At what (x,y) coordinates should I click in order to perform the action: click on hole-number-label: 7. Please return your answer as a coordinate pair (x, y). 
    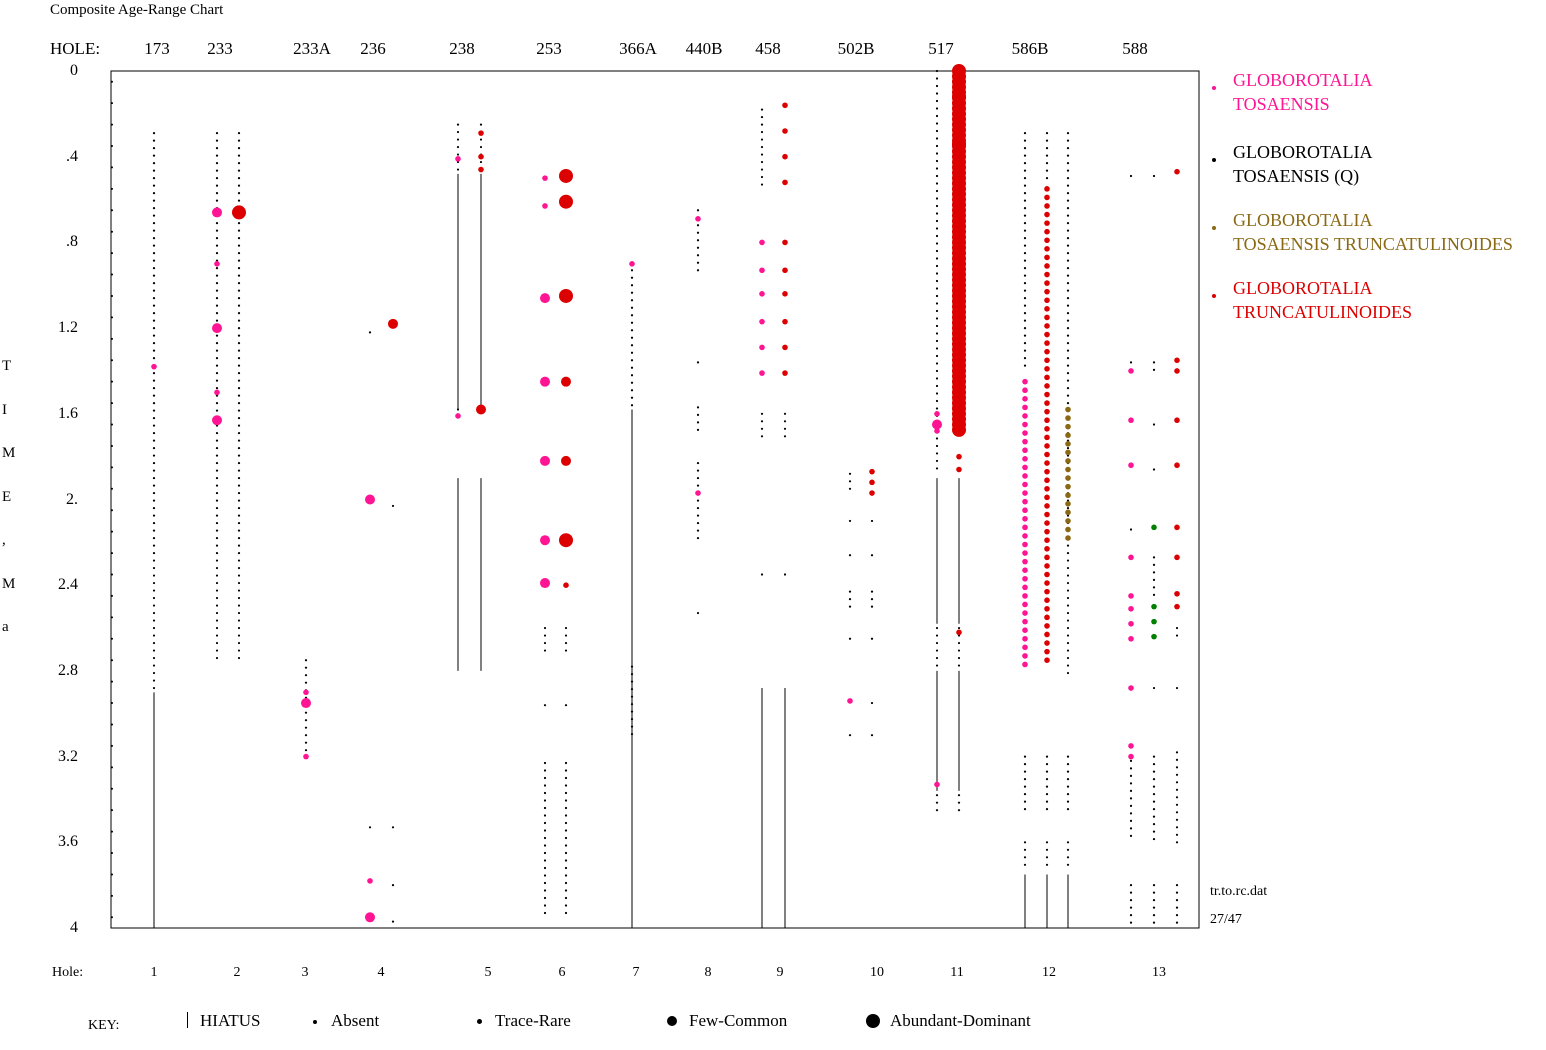
    Looking at the image, I should click on (636, 972).